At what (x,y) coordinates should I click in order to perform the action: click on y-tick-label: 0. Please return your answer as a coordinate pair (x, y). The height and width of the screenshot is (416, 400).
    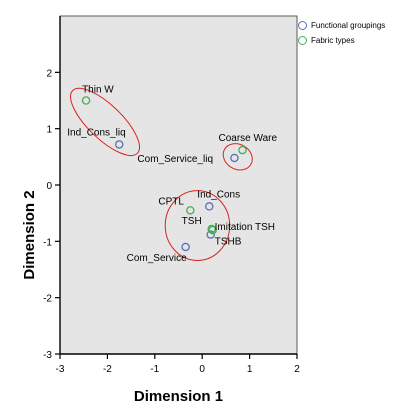
    Looking at the image, I should click on (49, 186).